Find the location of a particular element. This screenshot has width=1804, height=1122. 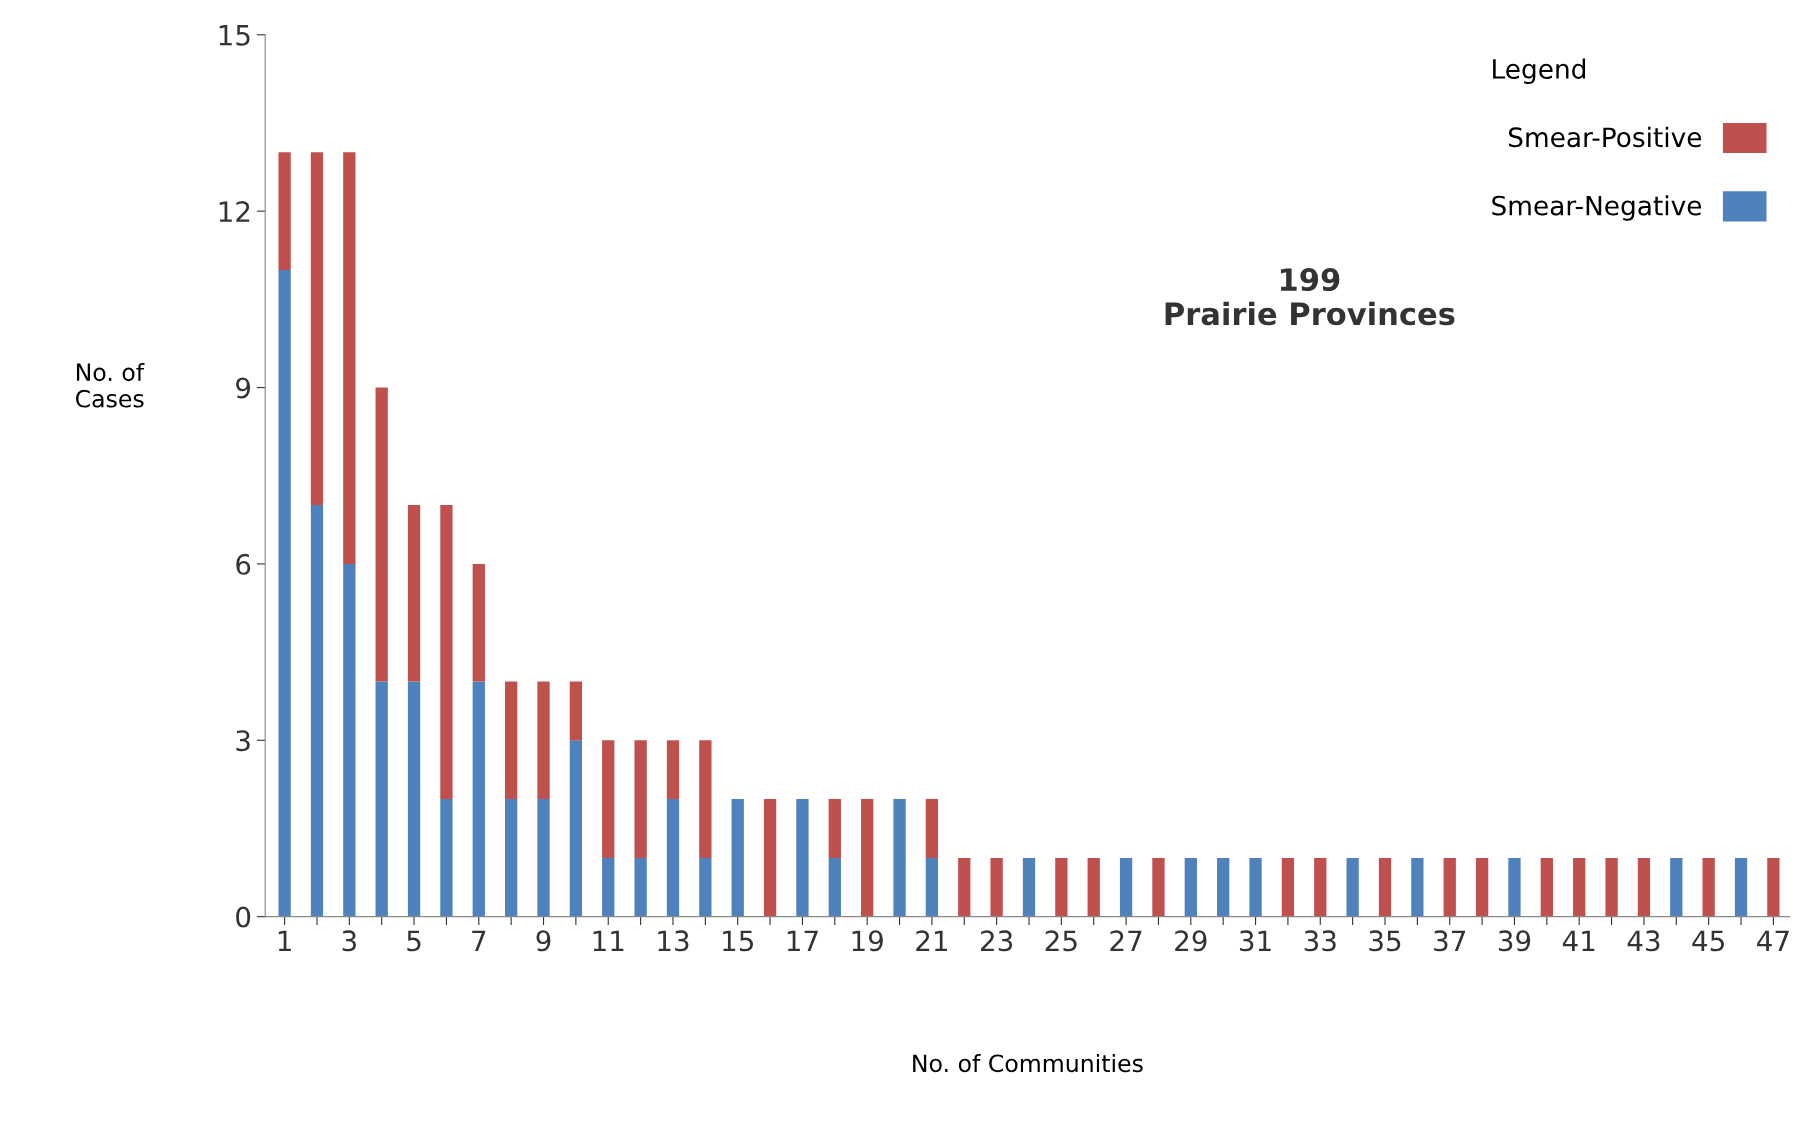

x-tick-label: 23 is located at coordinates (996, 941).